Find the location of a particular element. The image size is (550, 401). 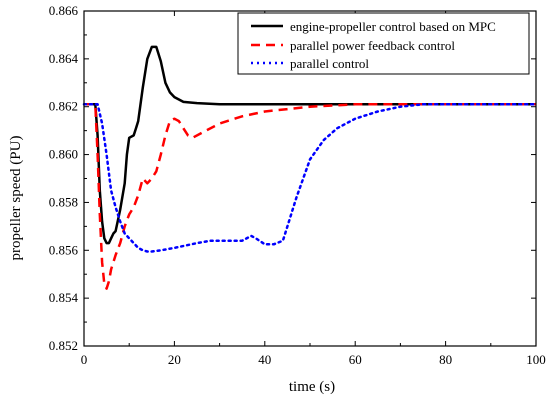

legend-box is located at coordinates (383, 43).